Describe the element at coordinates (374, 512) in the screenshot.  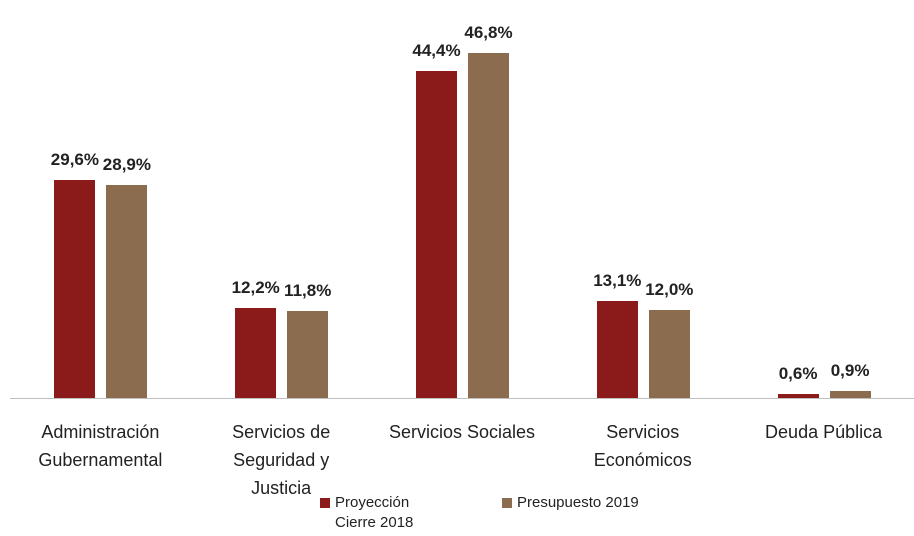
I see `legend-label: Proyección Cierre 2018` at that location.